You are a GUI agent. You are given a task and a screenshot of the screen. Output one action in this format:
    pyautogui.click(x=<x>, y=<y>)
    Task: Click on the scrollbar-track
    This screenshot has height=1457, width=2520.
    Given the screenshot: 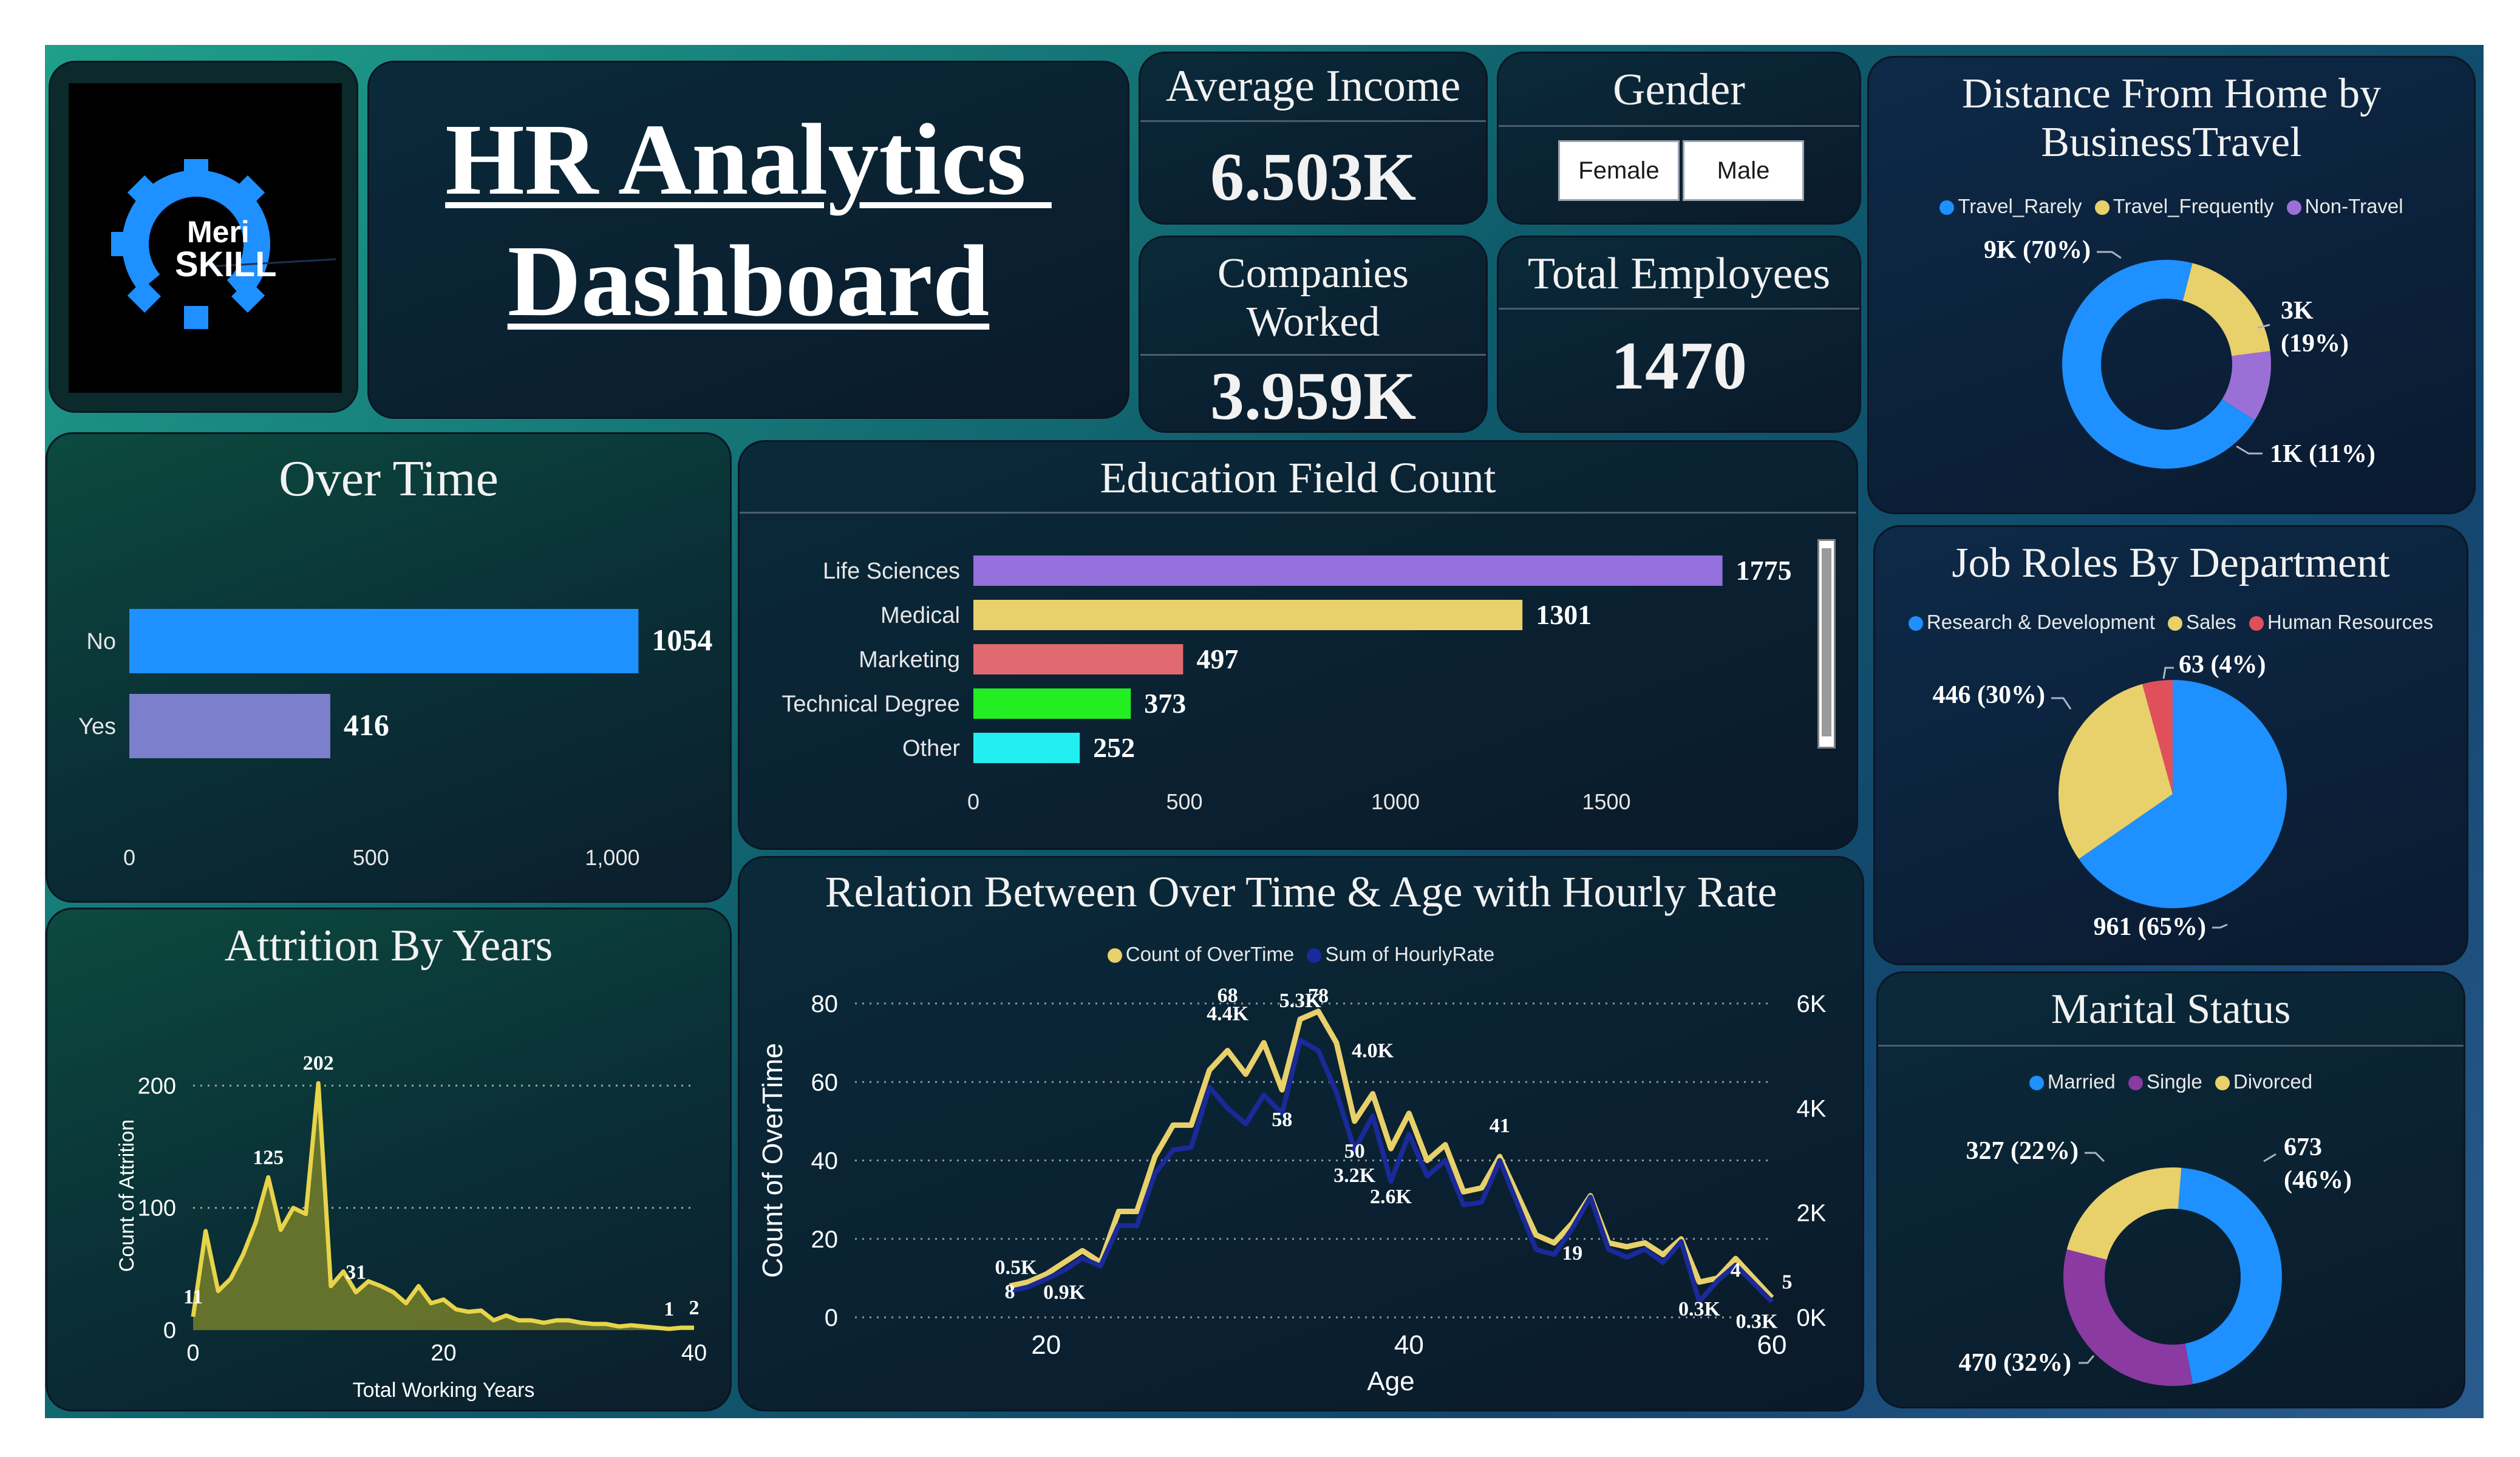 What is the action you would take?
    pyautogui.click(x=1826, y=644)
    